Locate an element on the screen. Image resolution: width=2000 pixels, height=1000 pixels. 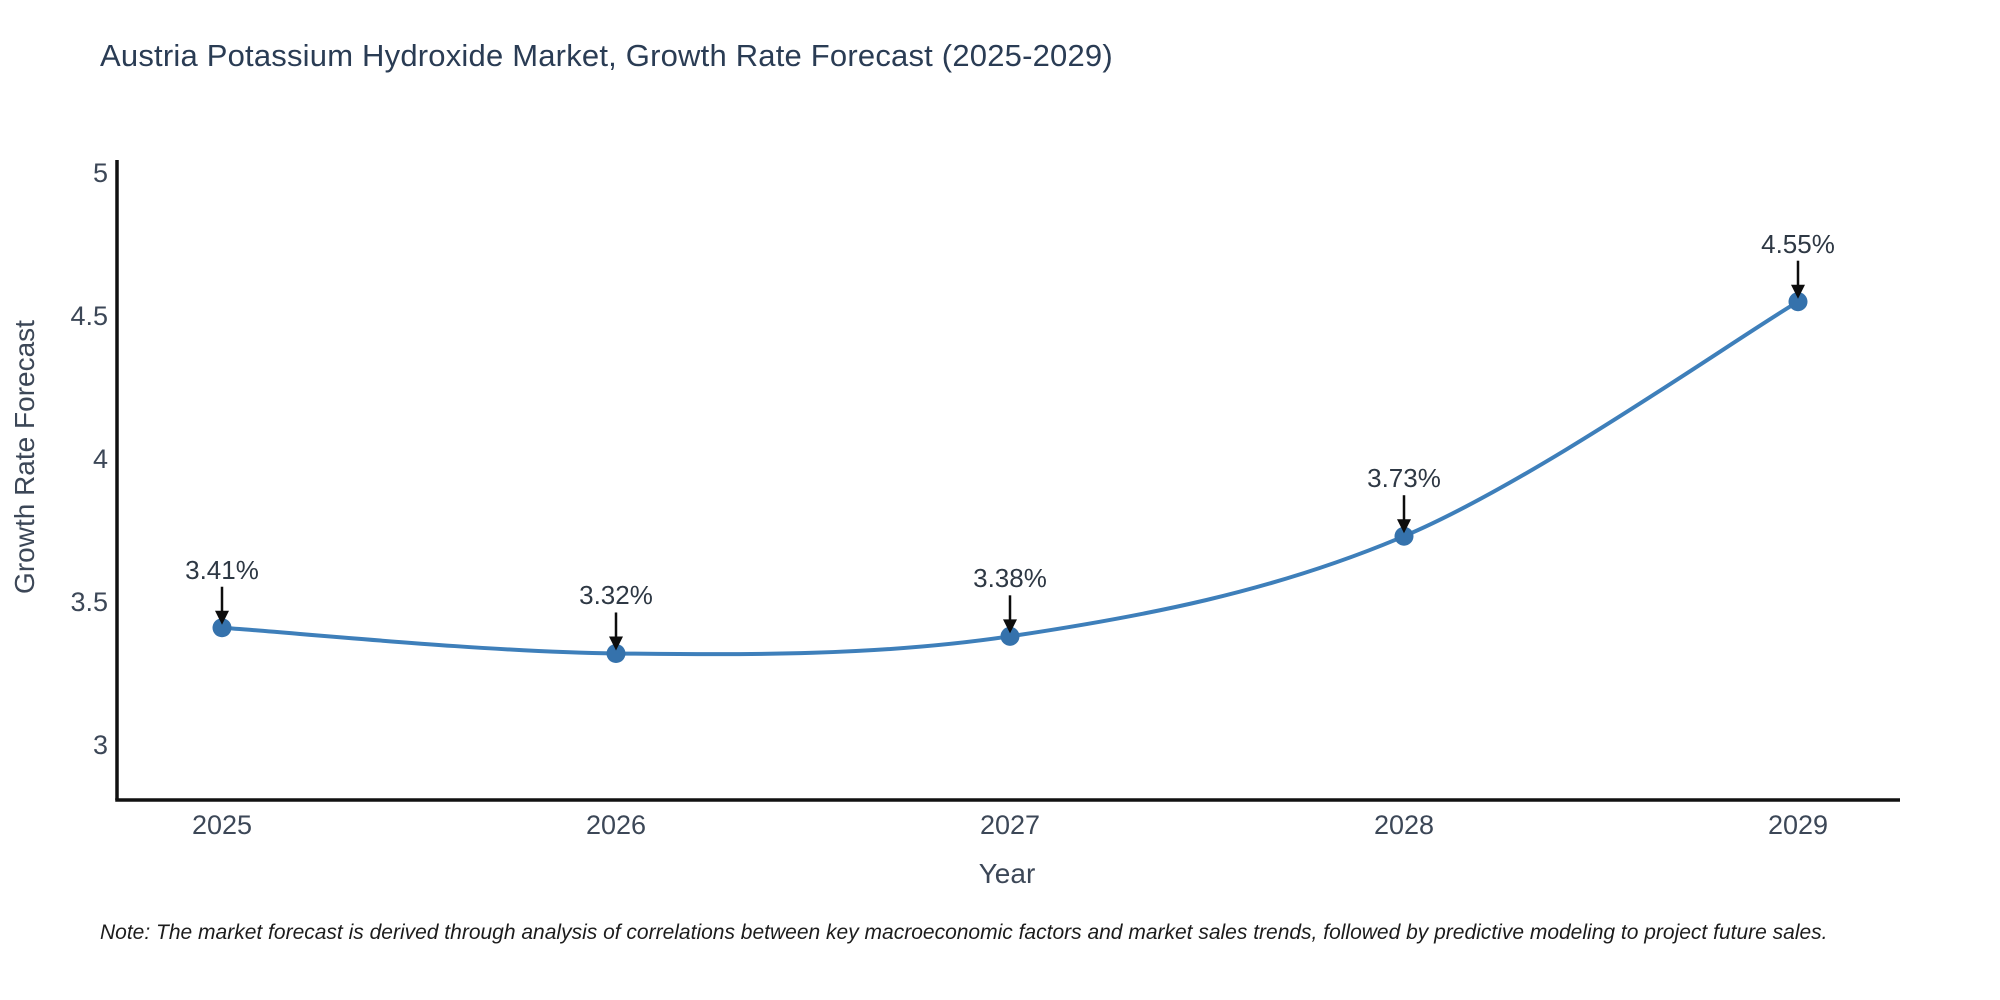
y-tick-label: 4.5 is located at coordinates (89, 316).